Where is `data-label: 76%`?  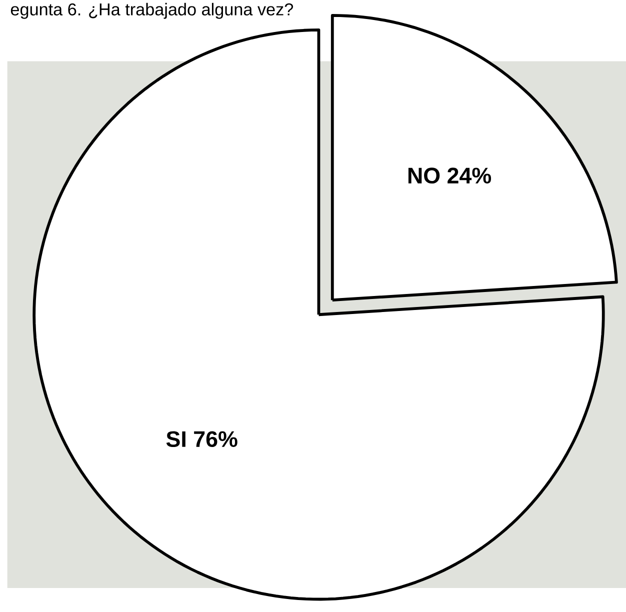
data-label: 76% is located at coordinates (216, 439).